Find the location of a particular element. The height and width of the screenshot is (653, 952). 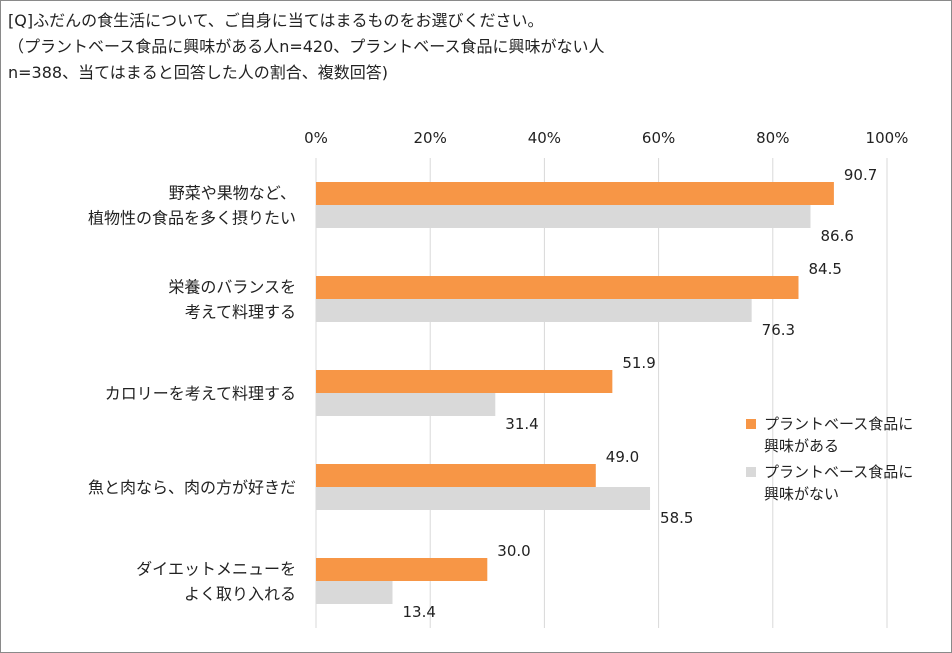

data-label: 84.5 is located at coordinates (824, 269).